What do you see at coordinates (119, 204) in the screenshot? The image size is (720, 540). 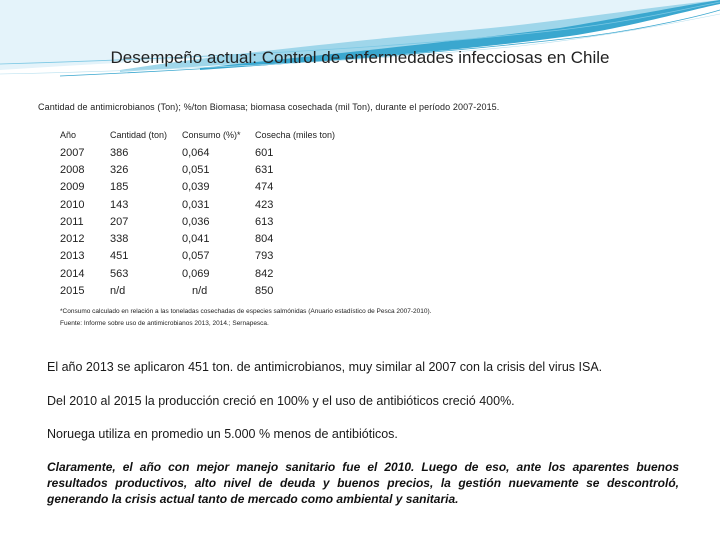 I see `cell-quantity: 143` at bounding box center [119, 204].